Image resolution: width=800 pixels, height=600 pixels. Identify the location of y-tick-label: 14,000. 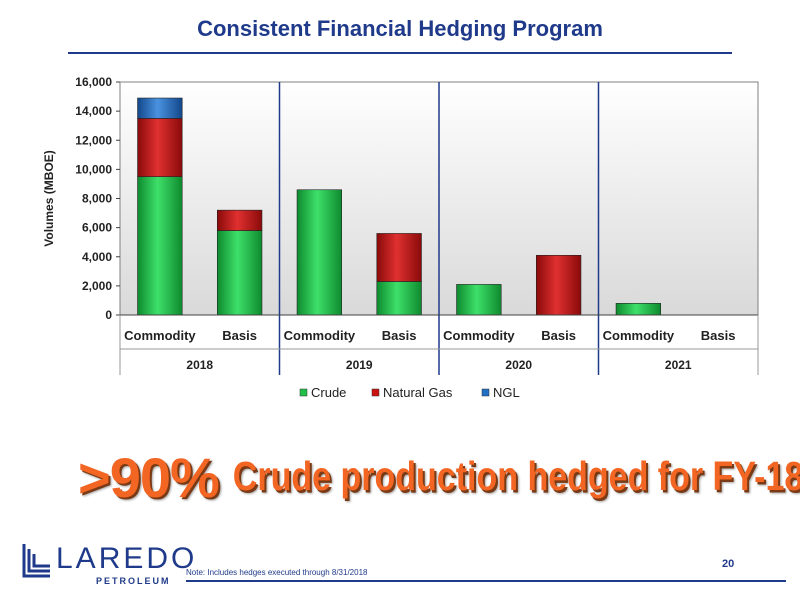
(93, 111).